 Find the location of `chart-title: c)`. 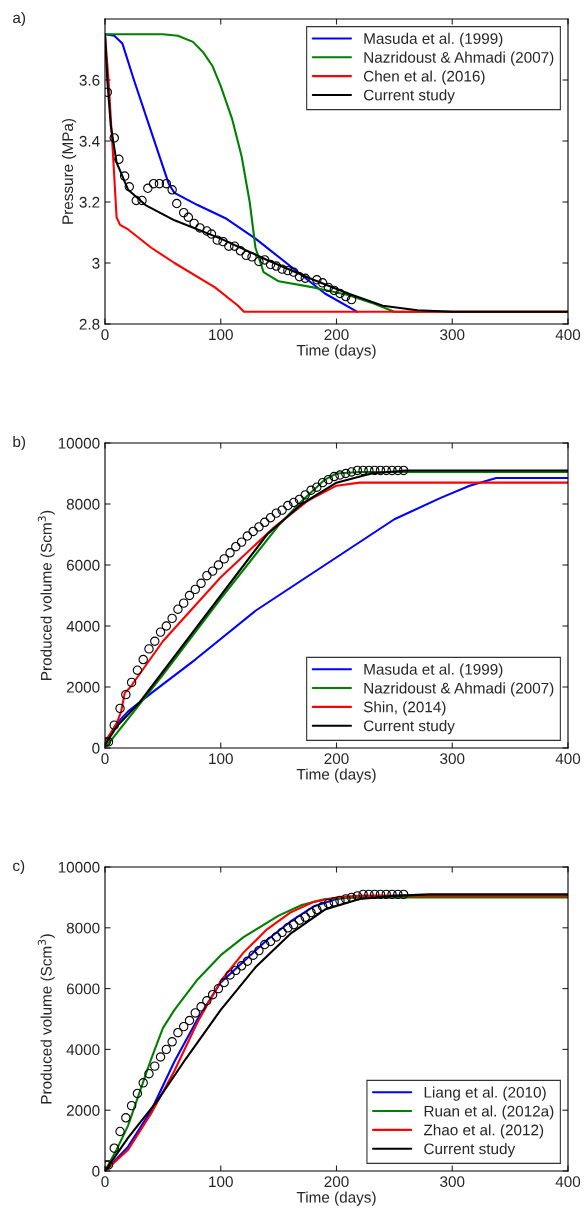

chart-title: c) is located at coordinates (19, 867).